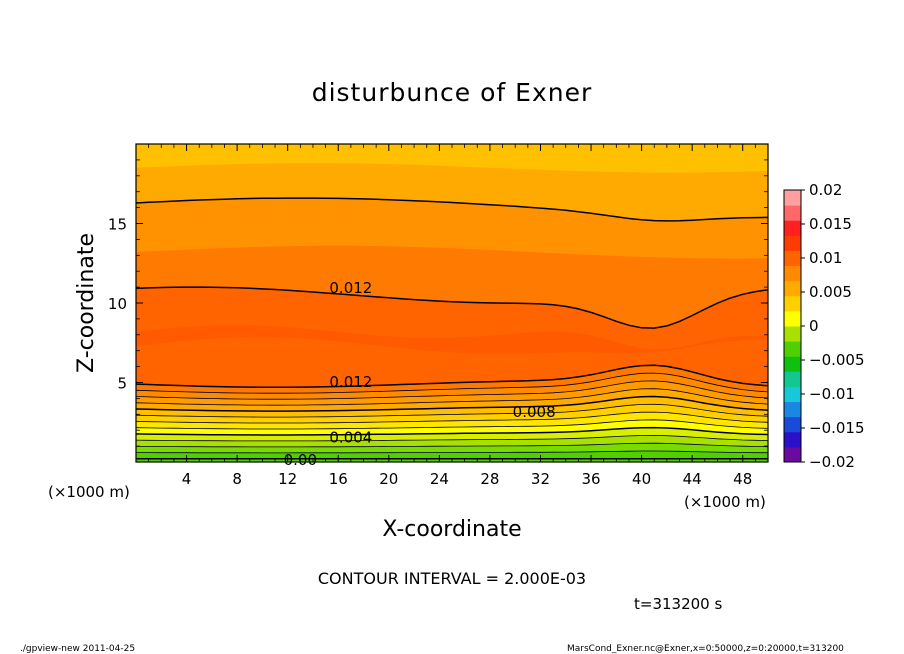  I want to click on colorbar-tick-label: 0.02, so click(825, 190).